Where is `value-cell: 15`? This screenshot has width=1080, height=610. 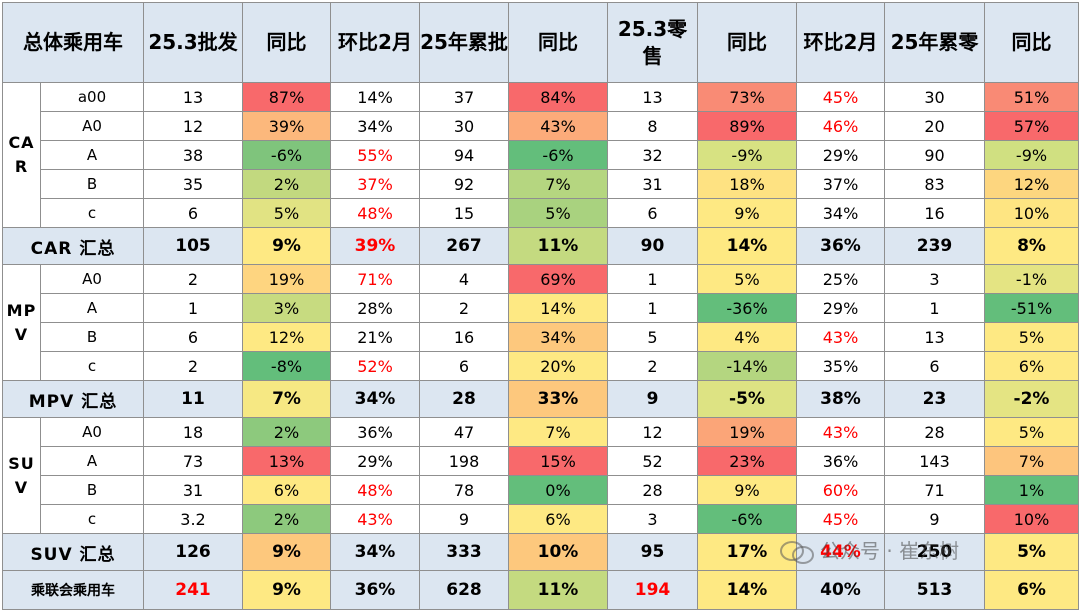 value-cell: 15 is located at coordinates (464, 213).